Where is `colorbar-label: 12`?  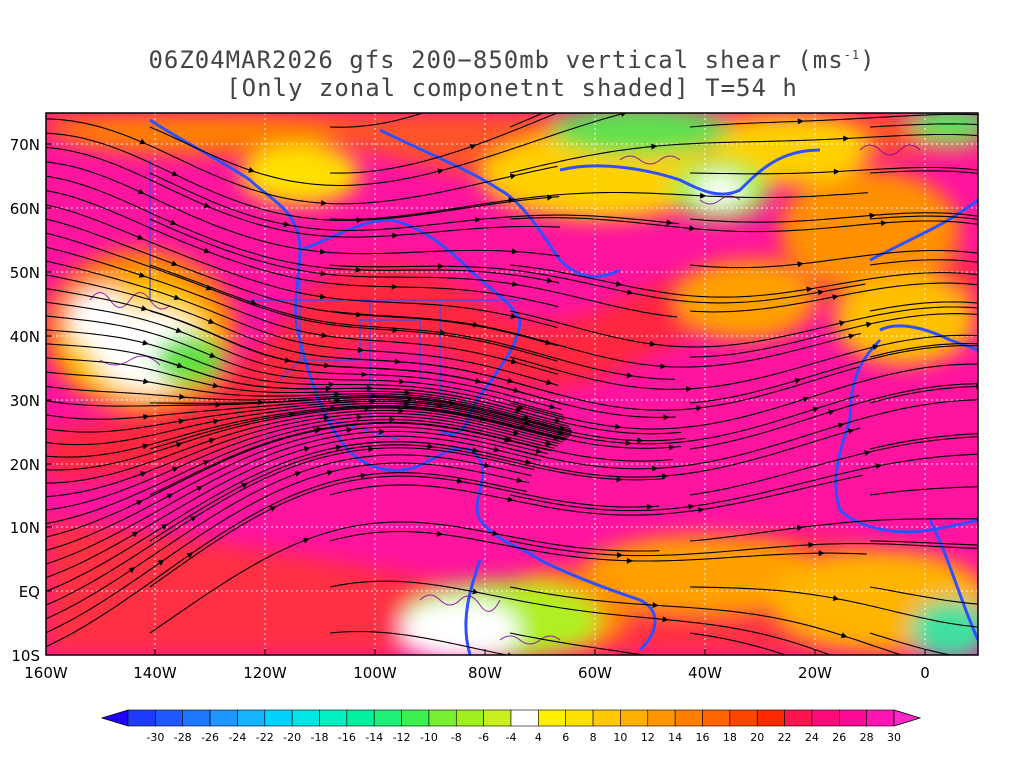 colorbar-label: 12 is located at coordinates (648, 737).